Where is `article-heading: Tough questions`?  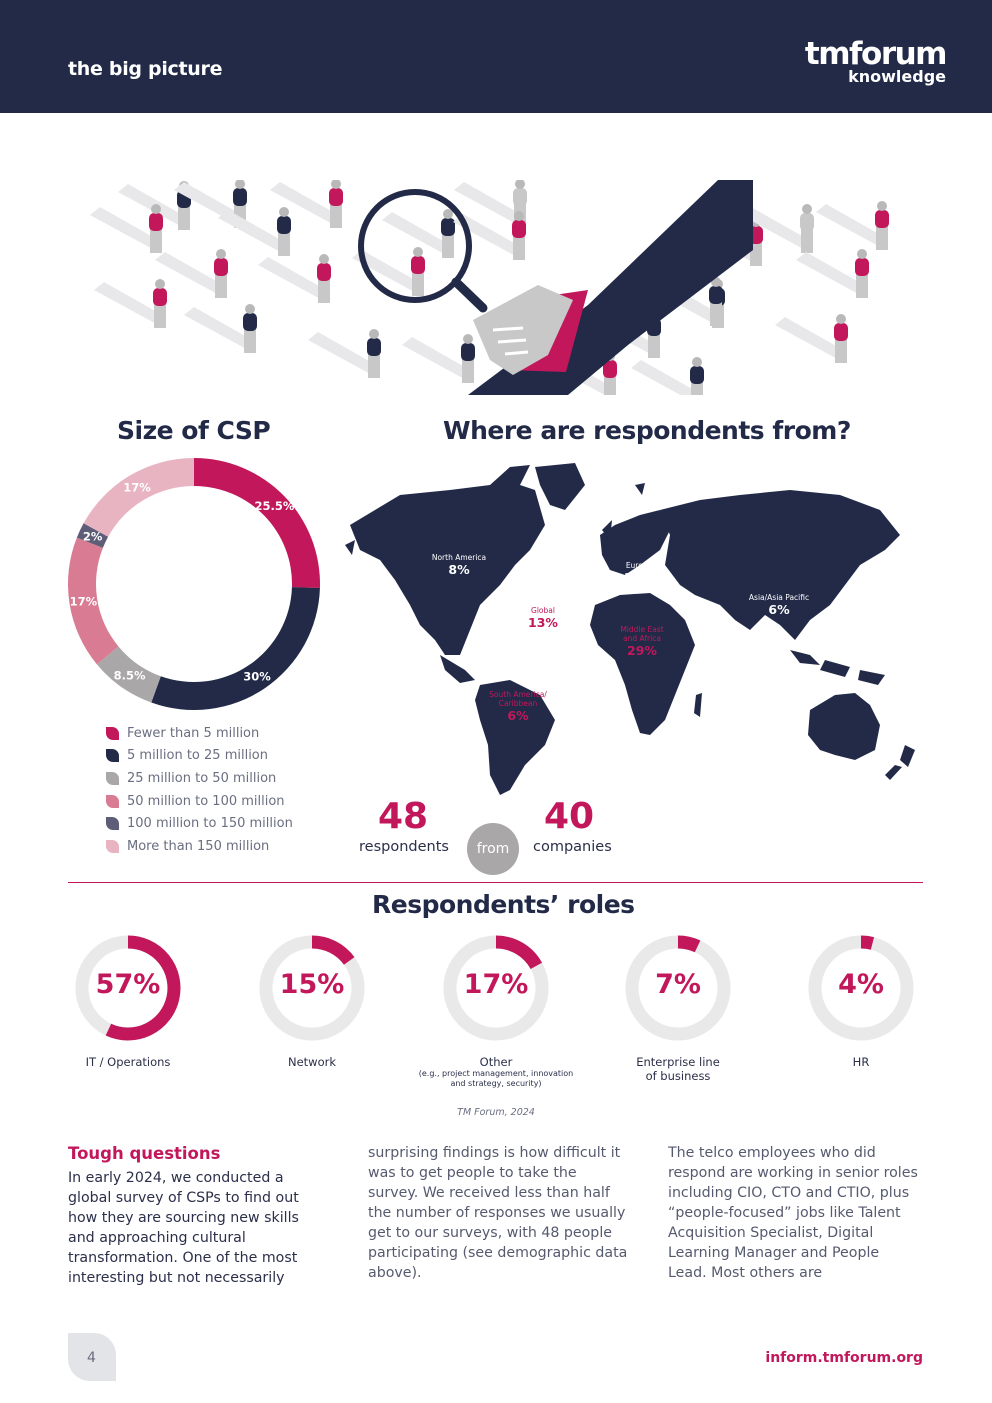 article-heading: Tough questions is located at coordinates (144, 1153).